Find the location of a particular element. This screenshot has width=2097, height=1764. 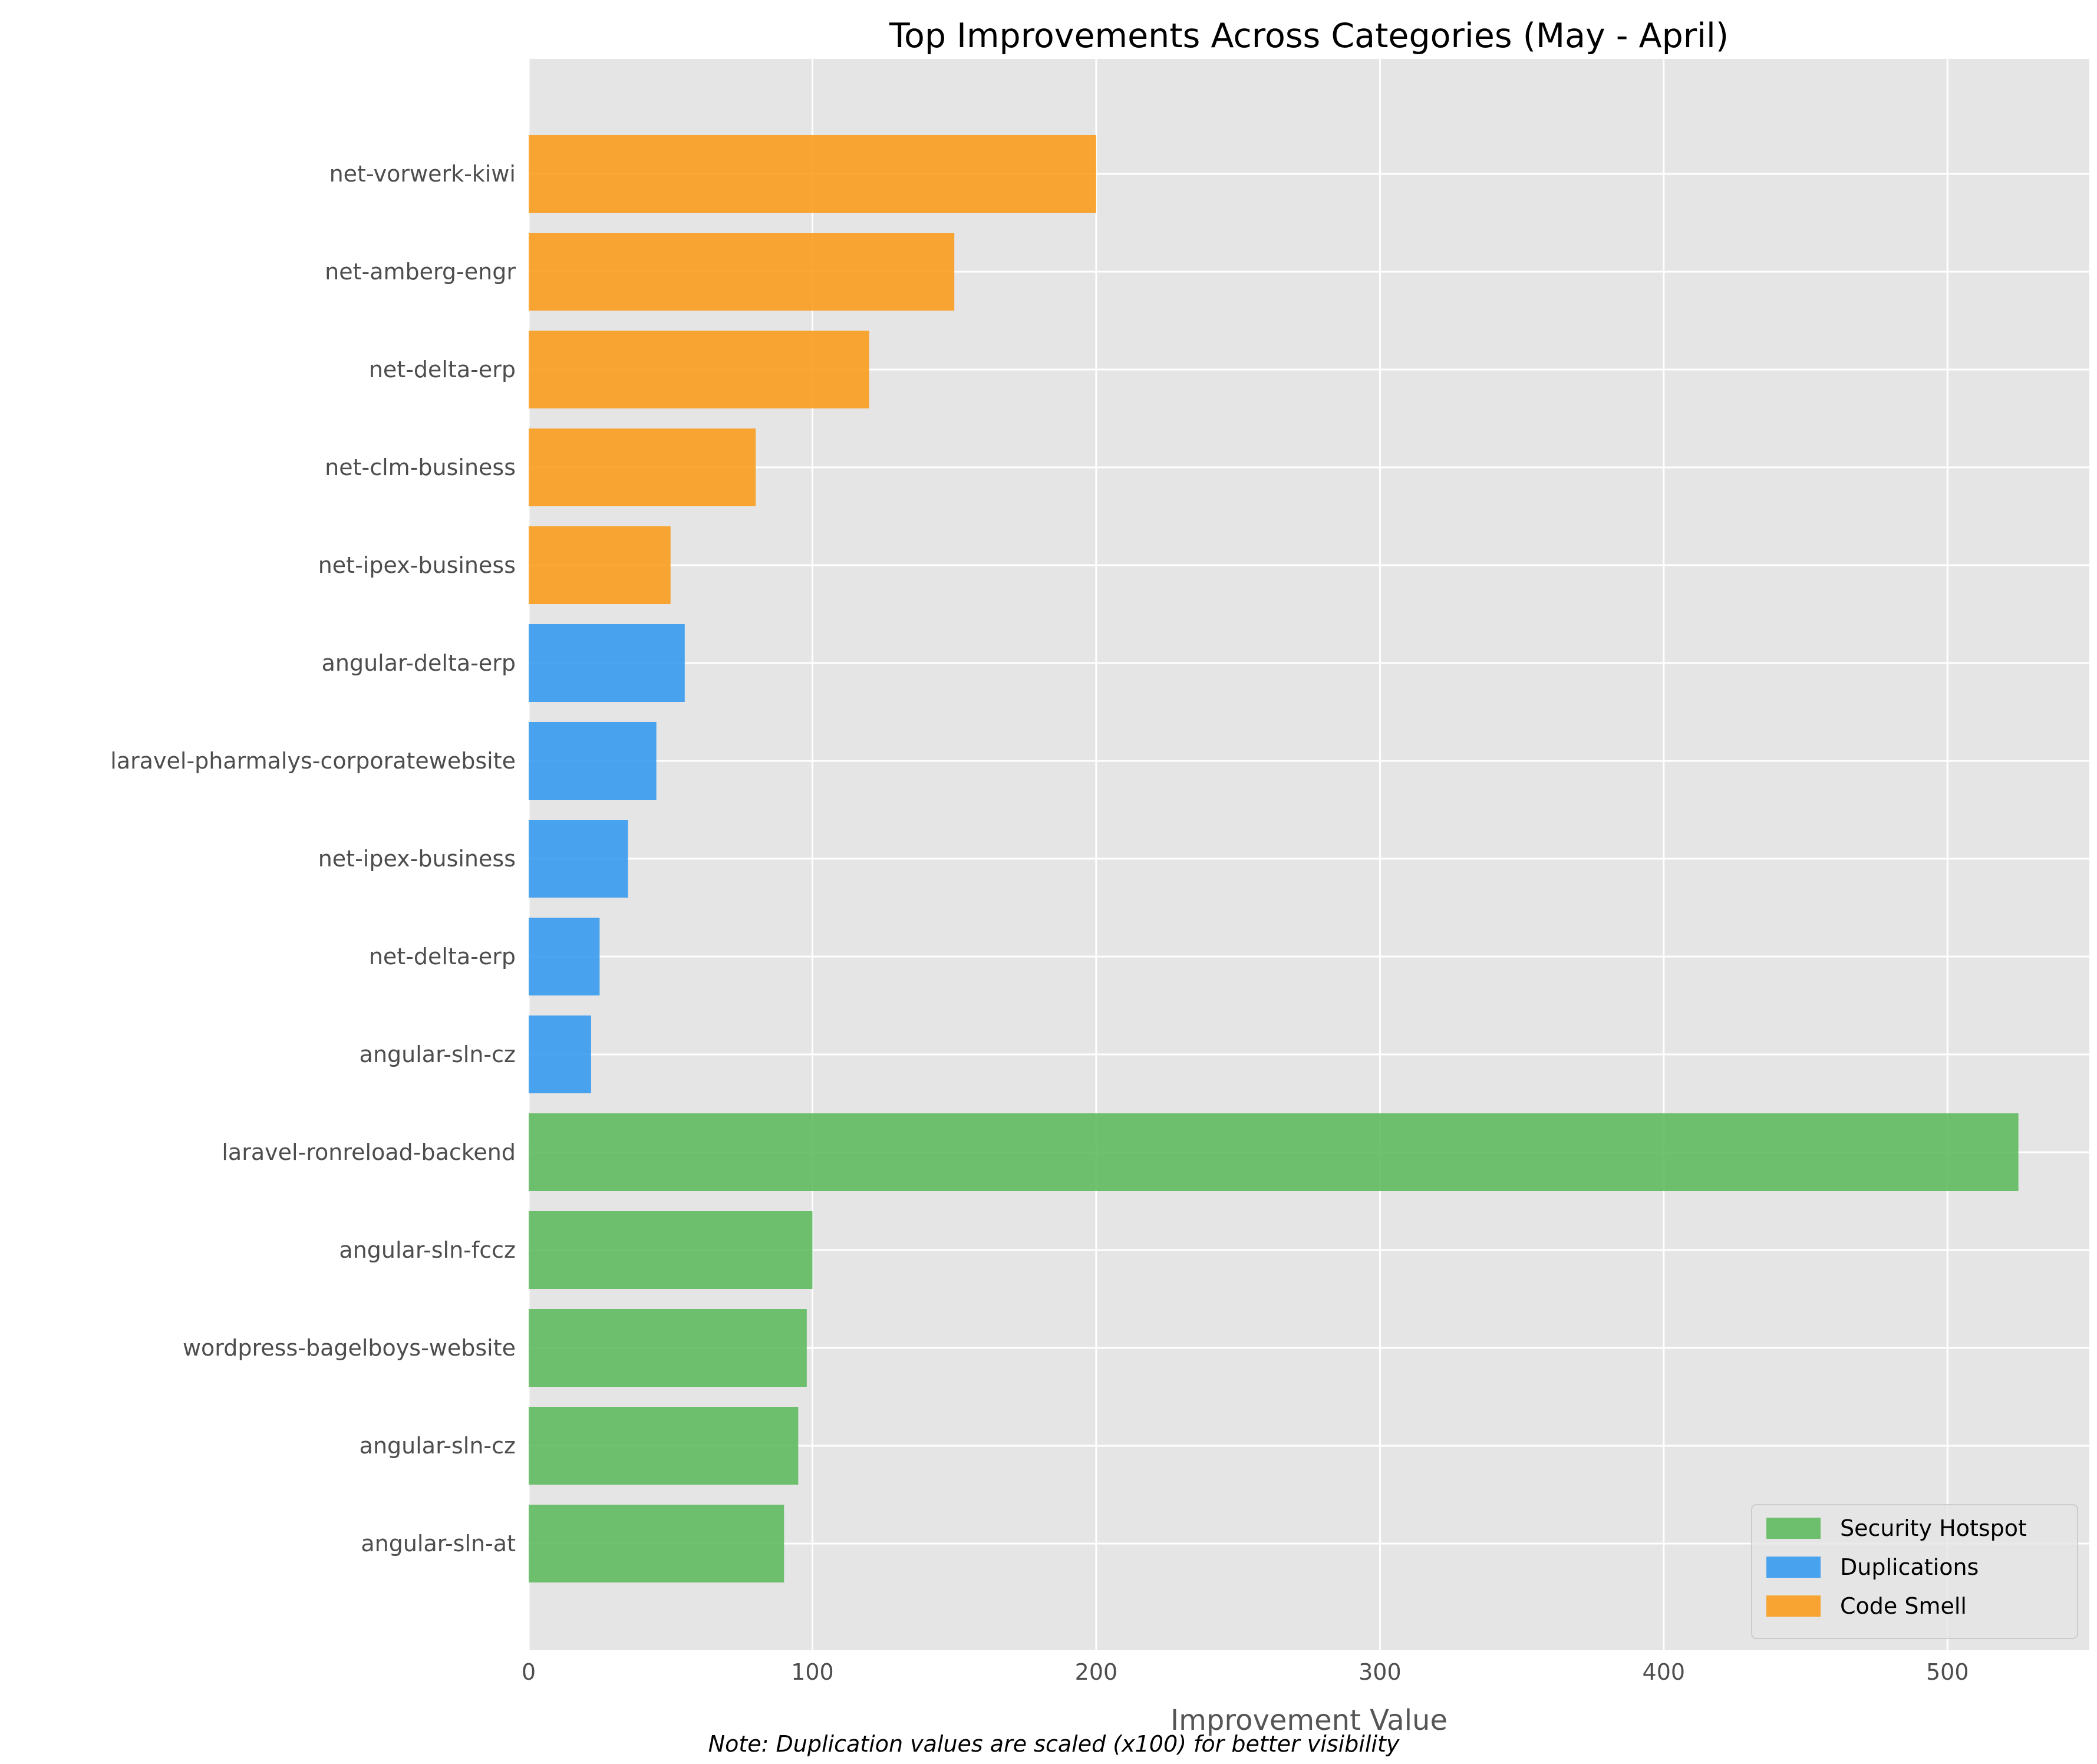

legend: Security Hotspot Duplications Code Smell is located at coordinates (1914, 1571).